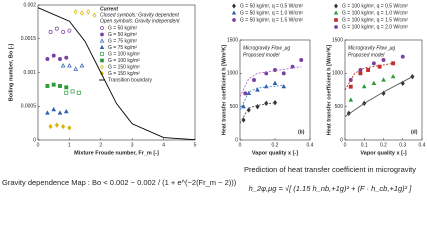 This screenshot has width=427, height=240. What do you see at coordinates (271, 13) in the screenshot?
I see `legend-label: G = 50 kg/m², q = 1.0 W/cm²` at bounding box center [271, 13].